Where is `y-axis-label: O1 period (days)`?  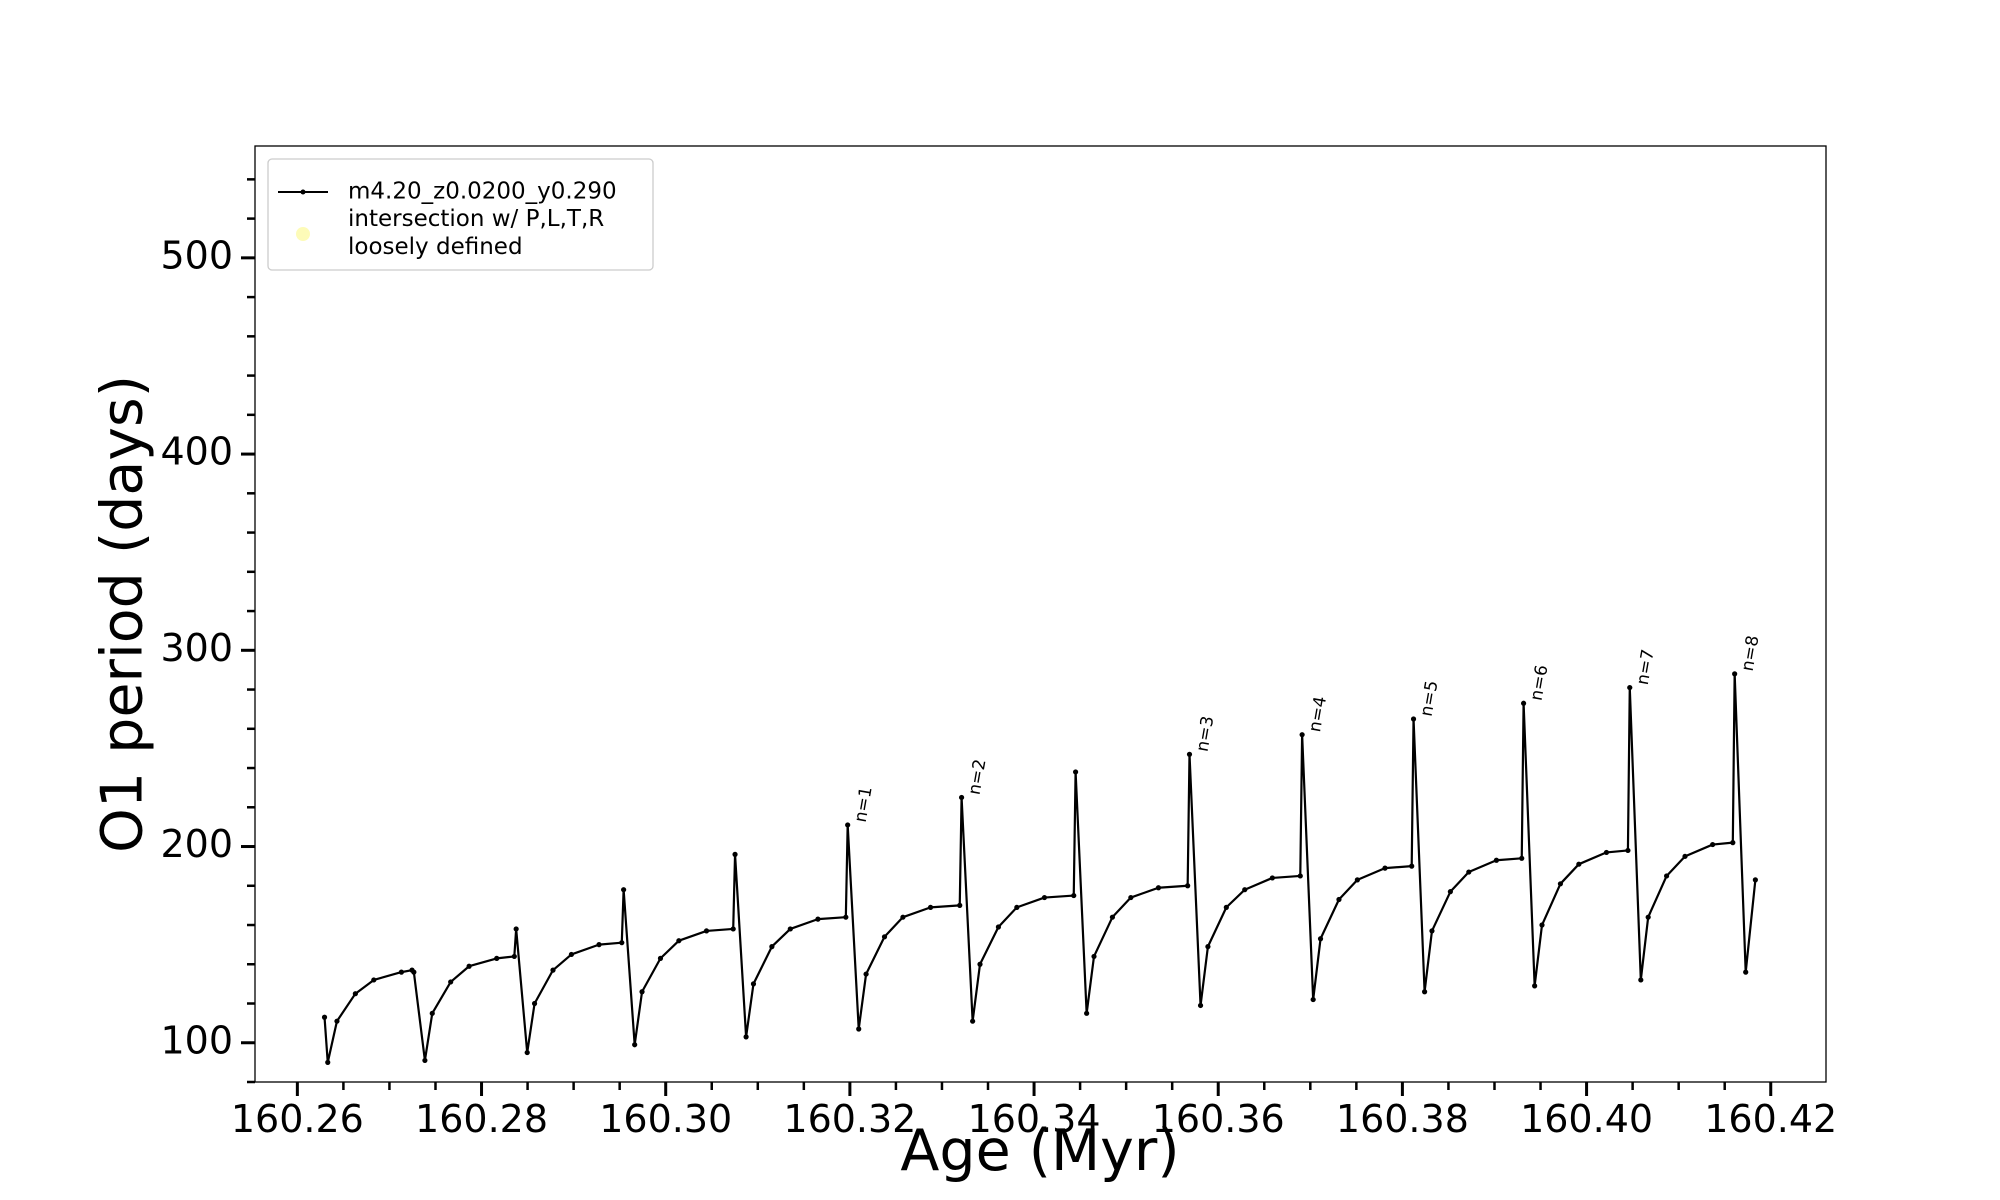
y-axis-label: O1 period (days) is located at coordinates (123, 614).